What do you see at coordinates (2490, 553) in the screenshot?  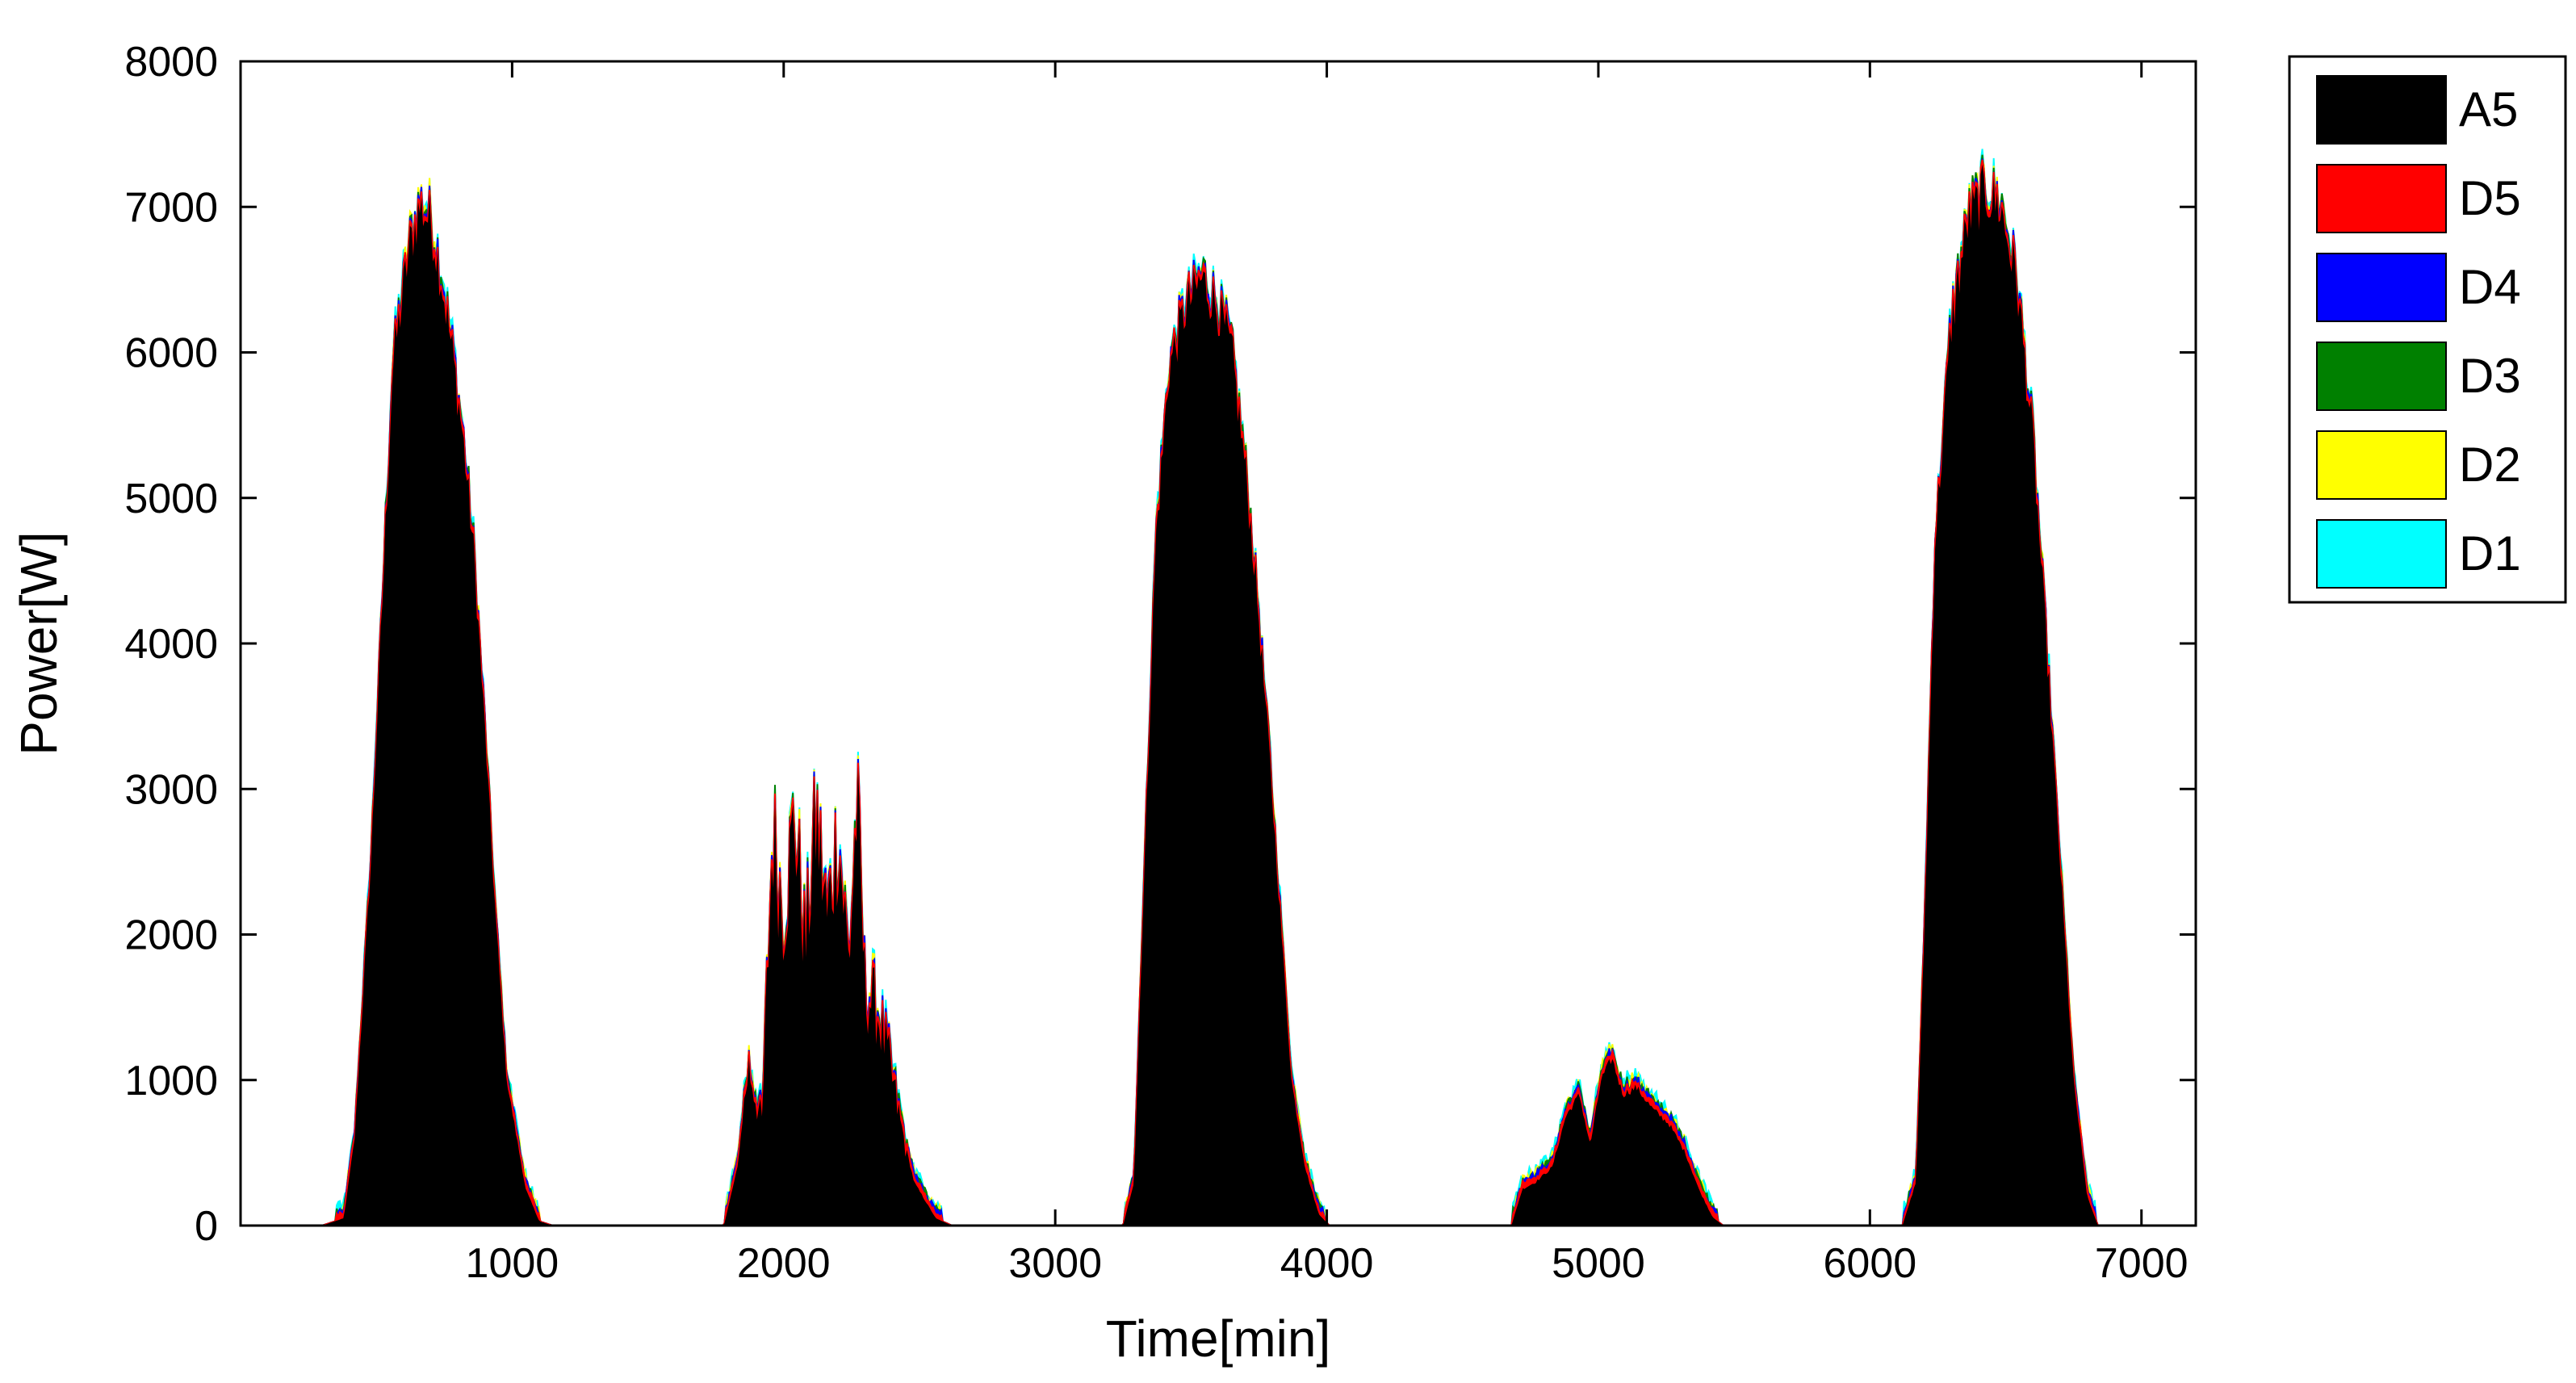 I see `legend-label-d1: D1` at bounding box center [2490, 553].